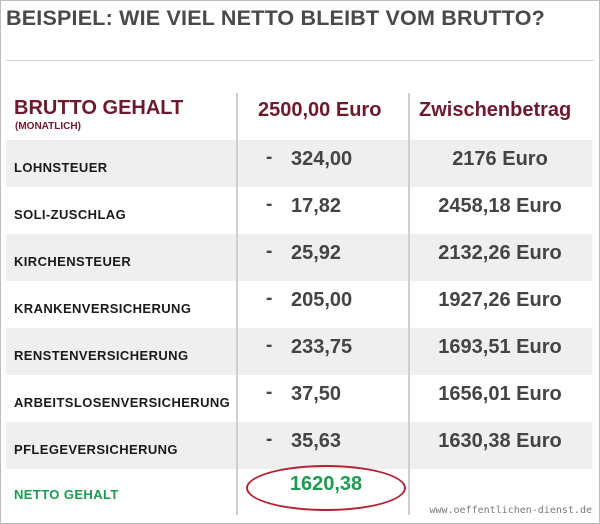 The image size is (600, 524). I want to click on deduction-value: 233,75, so click(322, 347).